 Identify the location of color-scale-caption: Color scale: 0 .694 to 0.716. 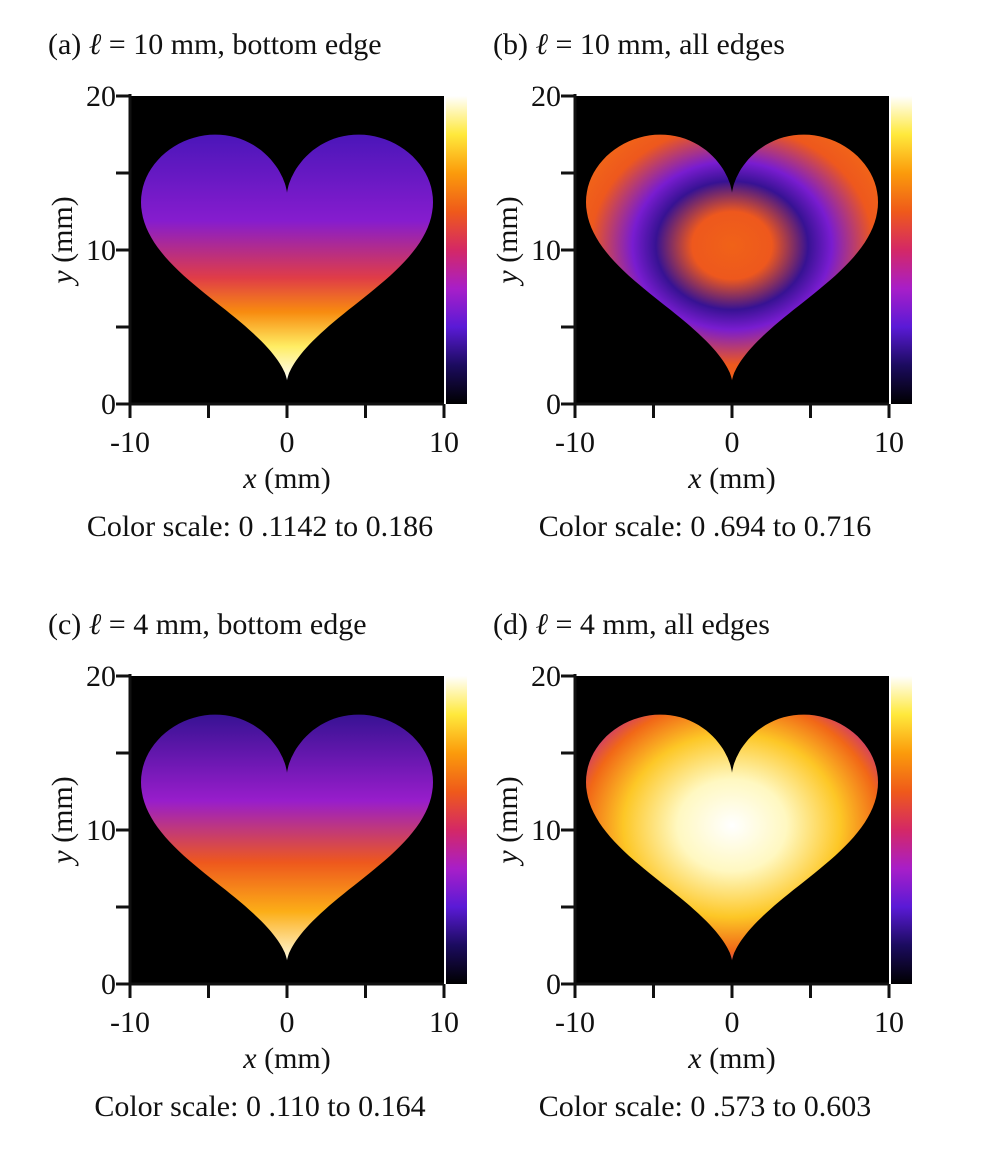
(705, 526).